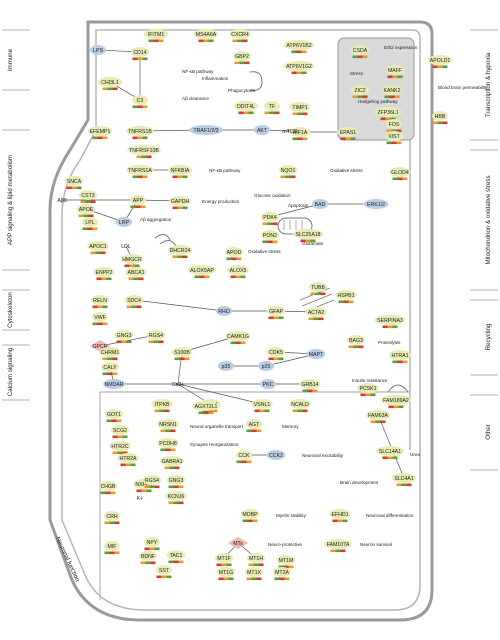 This screenshot has width=500, height=640. Describe the element at coordinates (124, 222) in the screenshot. I see `node-lrp: LRP` at that location.